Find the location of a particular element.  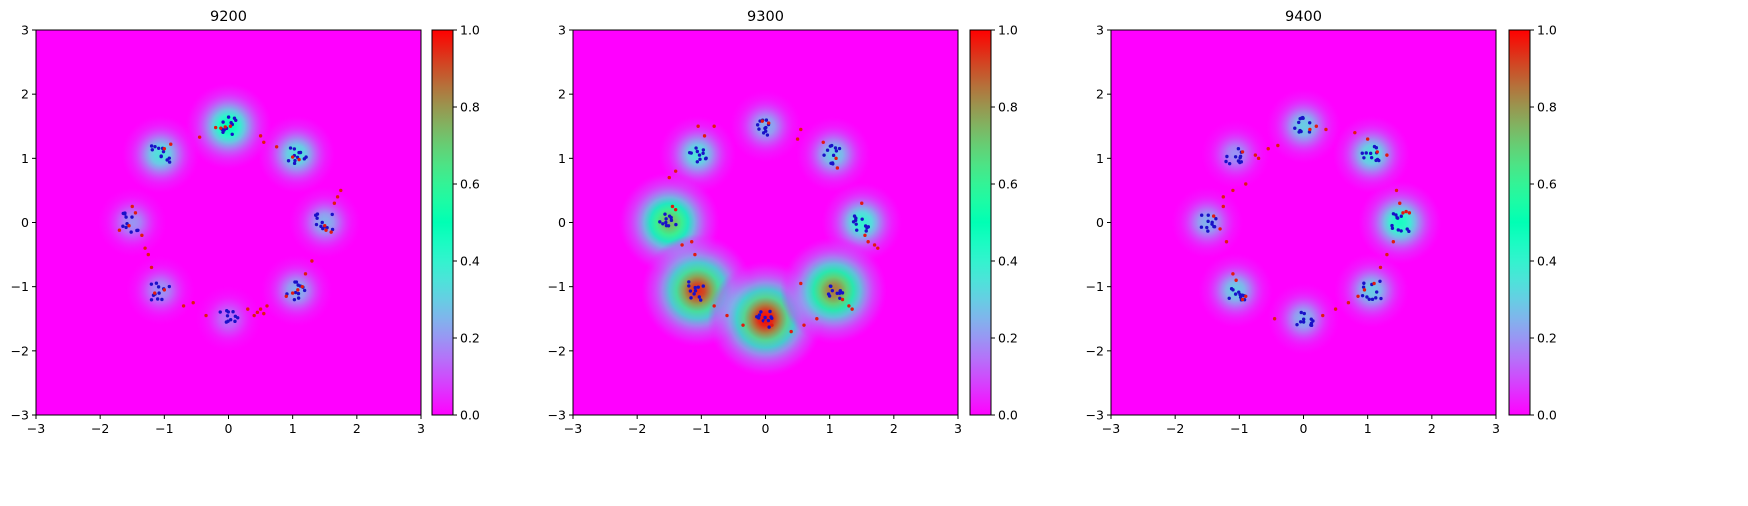

y-tick-label: 1 is located at coordinates (562, 158).